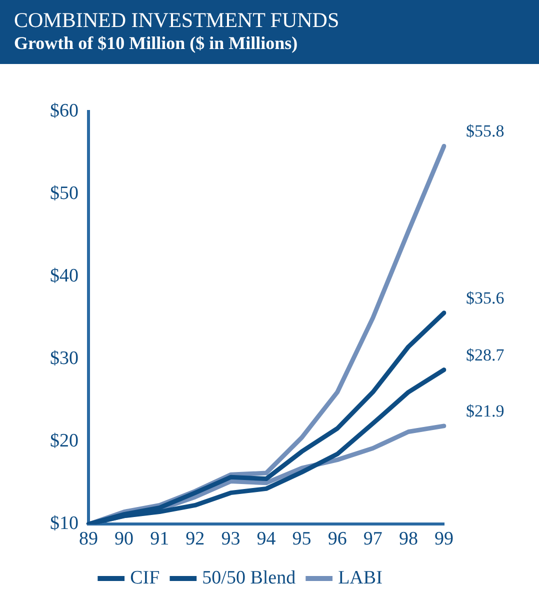 This screenshot has height=598, width=539. What do you see at coordinates (444, 539) in the screenshot?
I see `x-tick-label: 99` at bounding box center [444, 539].